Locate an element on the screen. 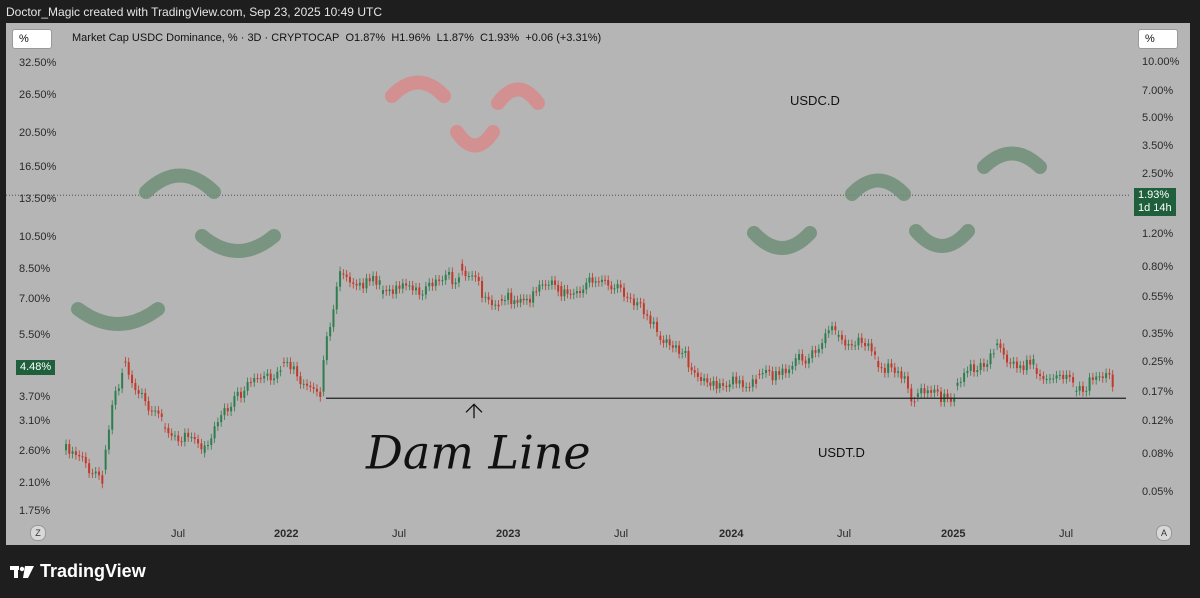 Image resolution: width=1200 pixels, height=598 pixels. right-percent-button: % is located at coordinates (1158, 39).